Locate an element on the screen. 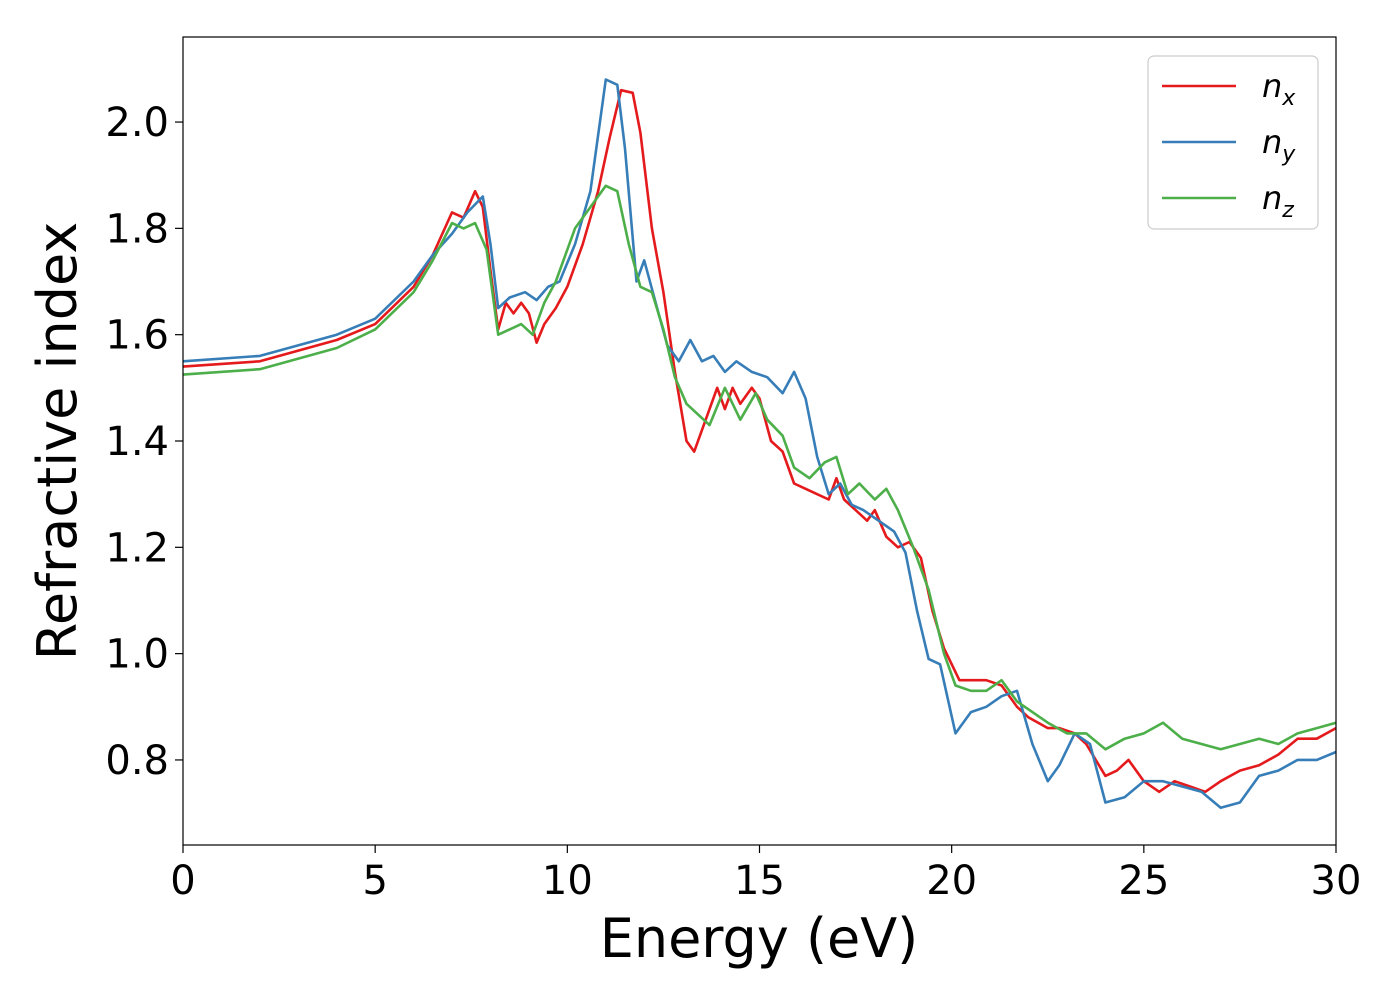 This screenshot has width=1400, height=1000. y-tick-label: 1.6 is located at coordinates (137, 336).